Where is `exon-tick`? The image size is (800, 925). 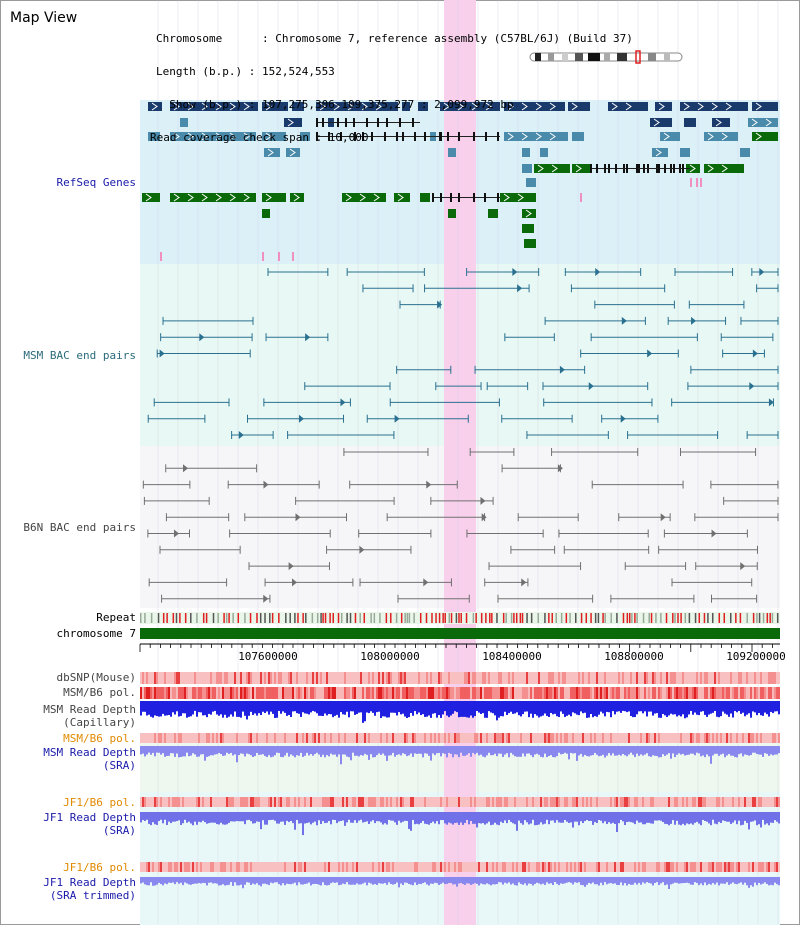 exon-tick is located at coordinates (397, 136).